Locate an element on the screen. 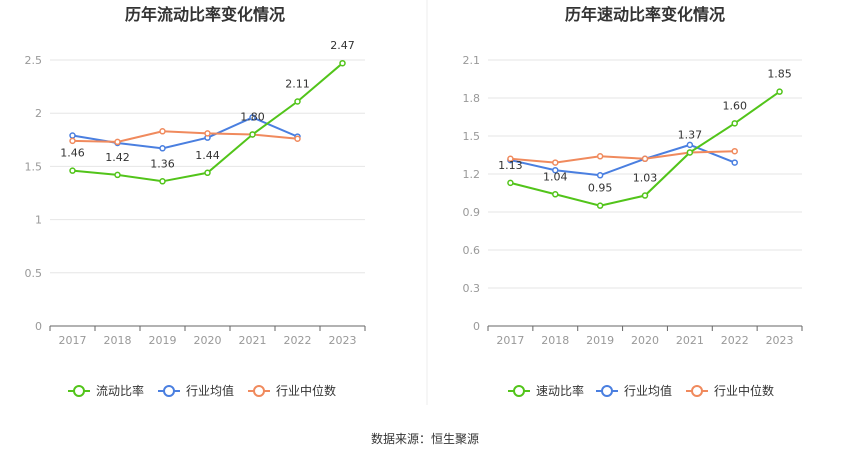 The height and width of the screenshot is (459, 850). y-tick-label: 2.1 is located at coordinates (472, 60).